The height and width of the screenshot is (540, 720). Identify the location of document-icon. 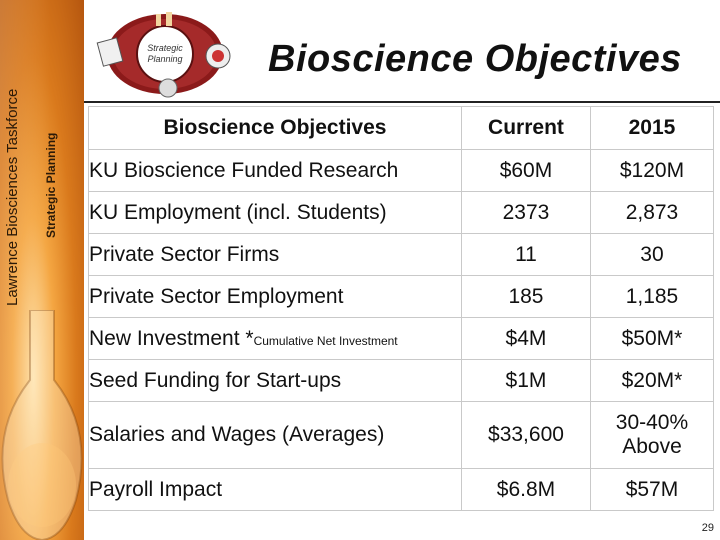
(110, 52).